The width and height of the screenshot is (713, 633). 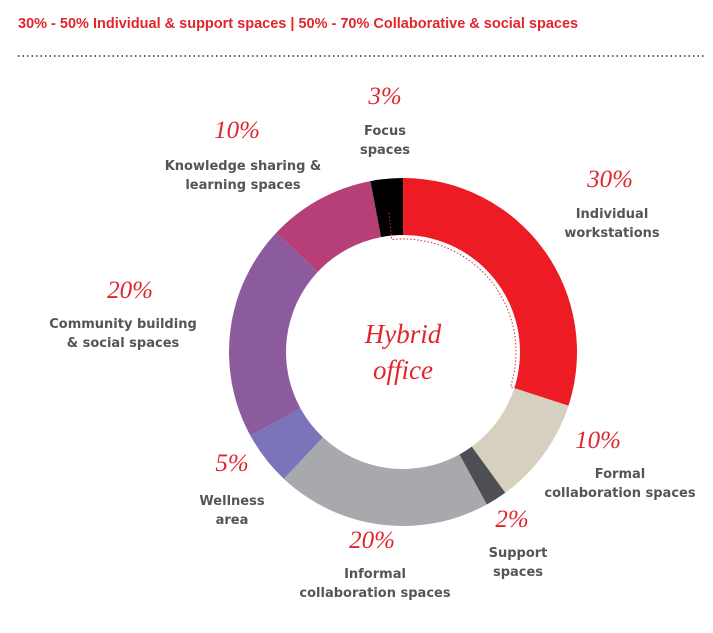 What do you see at coordinates (123, 334) in the screenshot?
I see `category-label: Community building & social spaces` at bounding box center [123, 334].